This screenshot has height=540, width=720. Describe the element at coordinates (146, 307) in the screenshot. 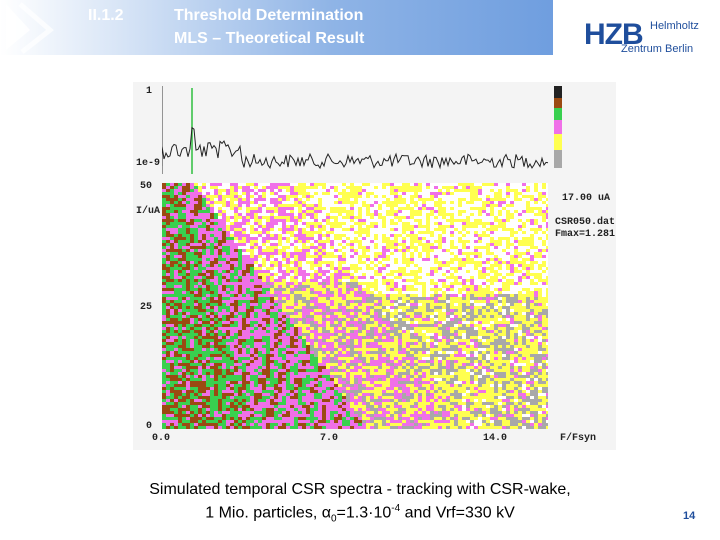

I see `left-axis-mid-label: 25` at that location.